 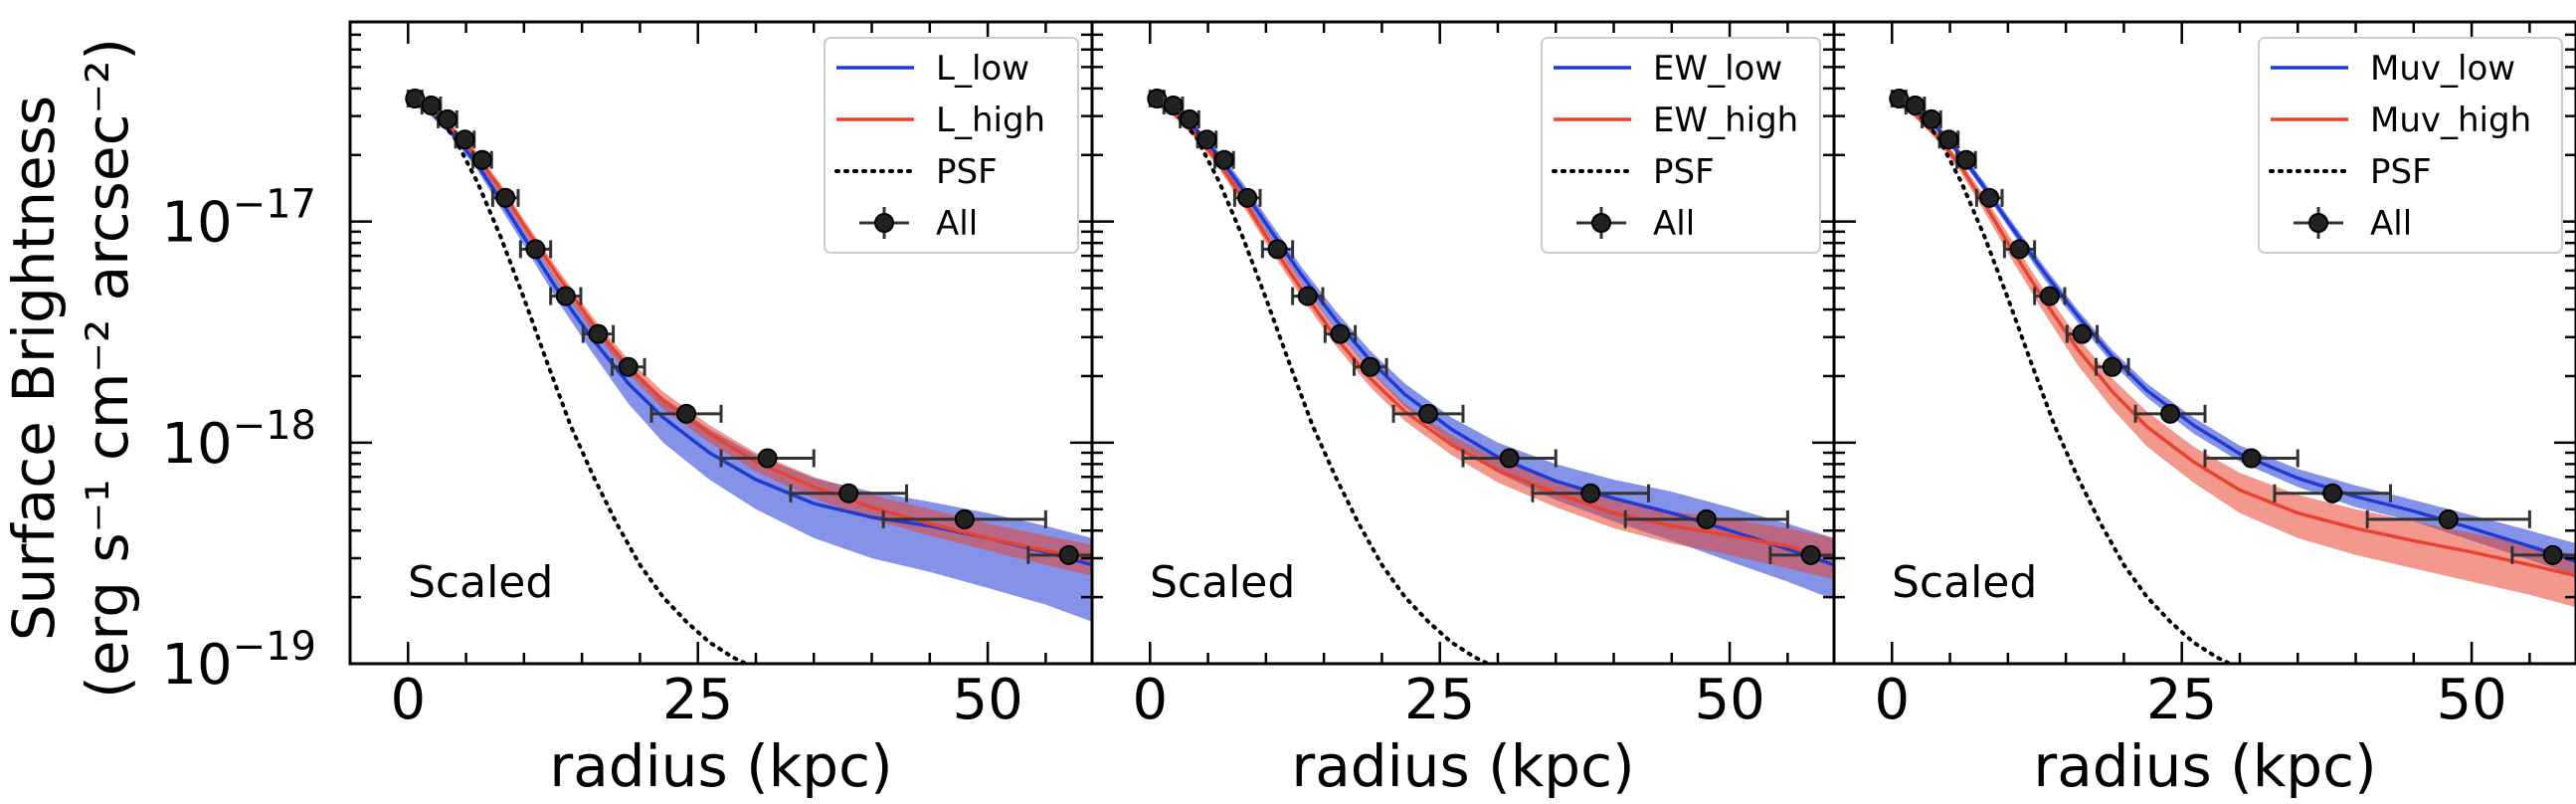 I want to click on y-axis-label-line2: (erg s⁻¹ cm⁻² arcsec⁻²), so click(x=107, y=369).